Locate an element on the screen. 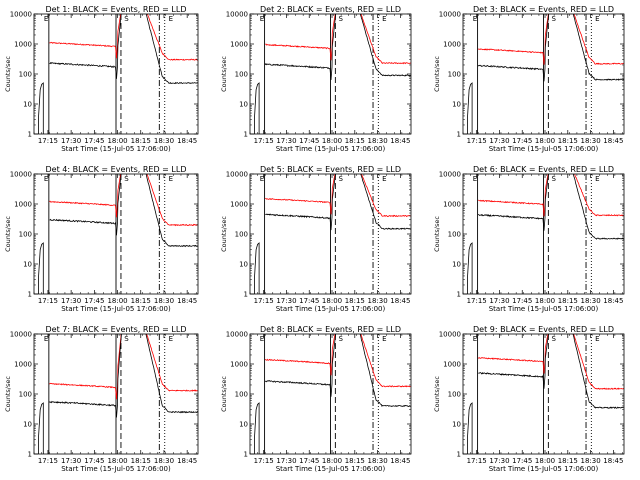 The image size is (640, 480). panel-title: Det 2: BLACK = Events, RED = LLD is located at coordinates (330, 9).